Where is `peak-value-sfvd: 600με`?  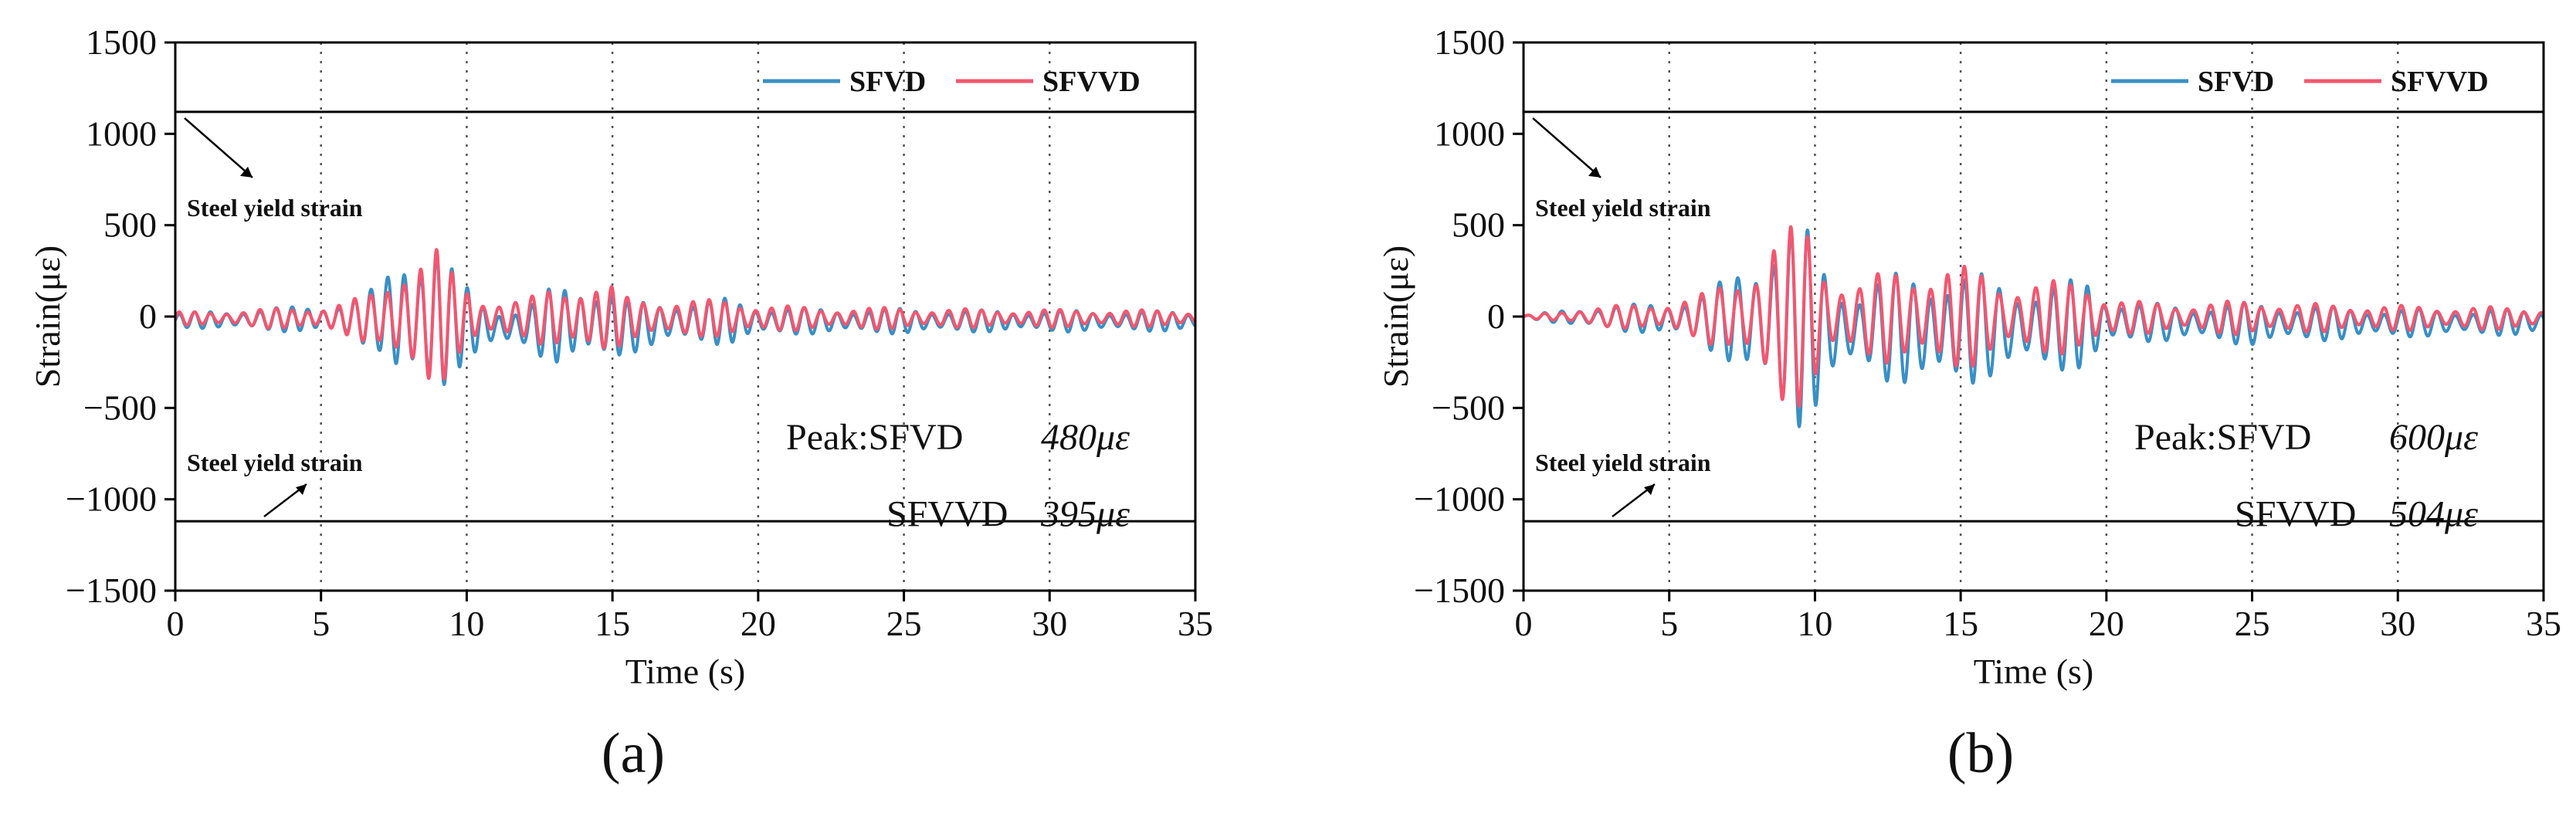
peak-value-sfvd: 600με is located at coordinates (2433, 437).